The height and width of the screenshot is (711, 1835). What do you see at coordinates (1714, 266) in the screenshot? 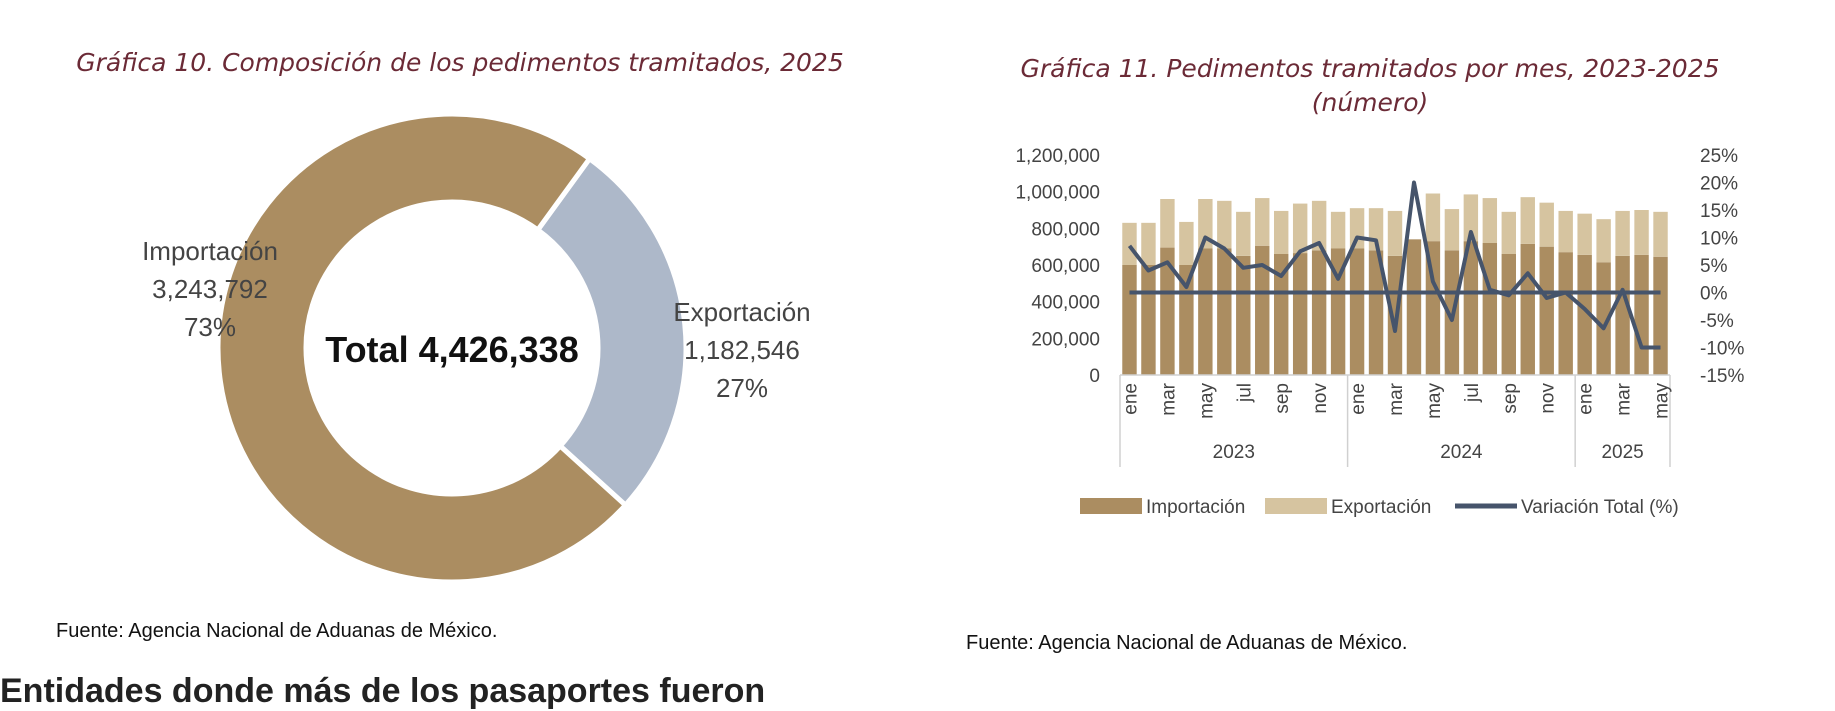
I see `right-axis-tick: 5%` at bounding box center [1714, 266].